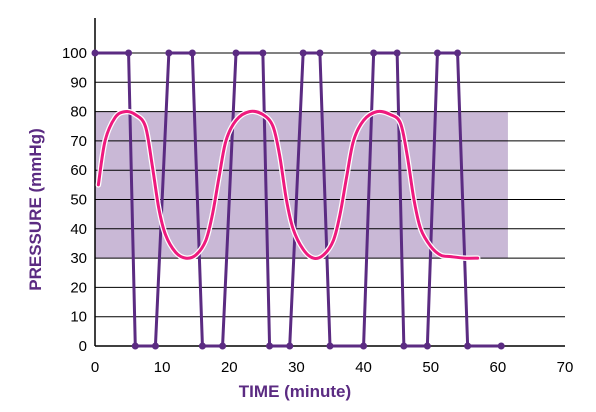  Describe the element at coordinates (565, 367) in the screenshot. I see `x-tick-label: 70` at that location.